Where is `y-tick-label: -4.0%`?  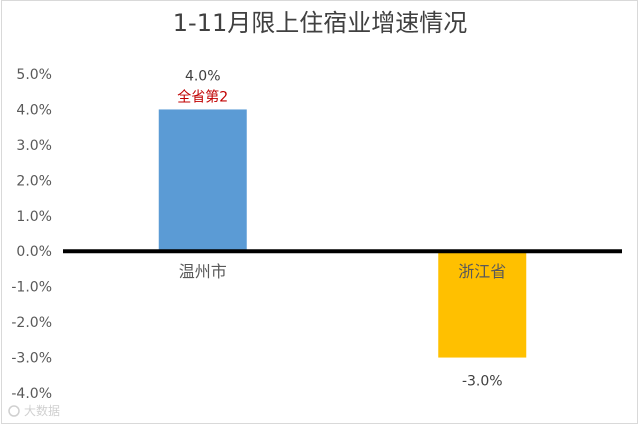 y-tick-label: -4.0% is located at coordinates (31, 394).